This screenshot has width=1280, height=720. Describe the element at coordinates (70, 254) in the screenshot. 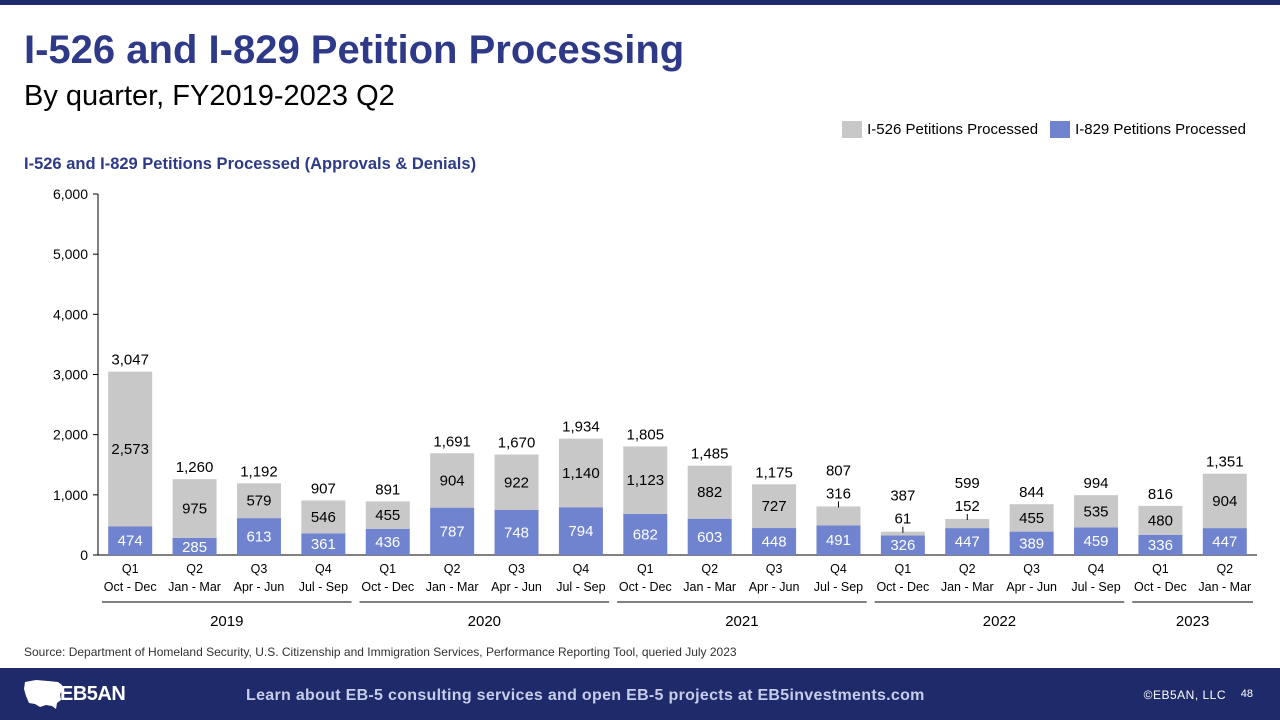

I see `y-tick-label: 5,000` at that location.